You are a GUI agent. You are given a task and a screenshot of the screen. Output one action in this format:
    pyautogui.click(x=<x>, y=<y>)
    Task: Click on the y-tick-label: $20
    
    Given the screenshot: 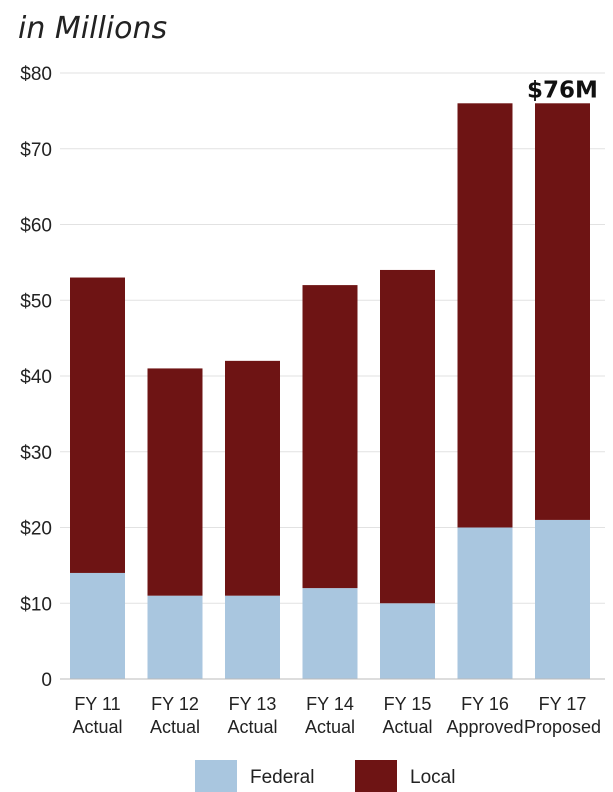 What is the action you would take?
    pyautogui.click(x=36, y=529)
    